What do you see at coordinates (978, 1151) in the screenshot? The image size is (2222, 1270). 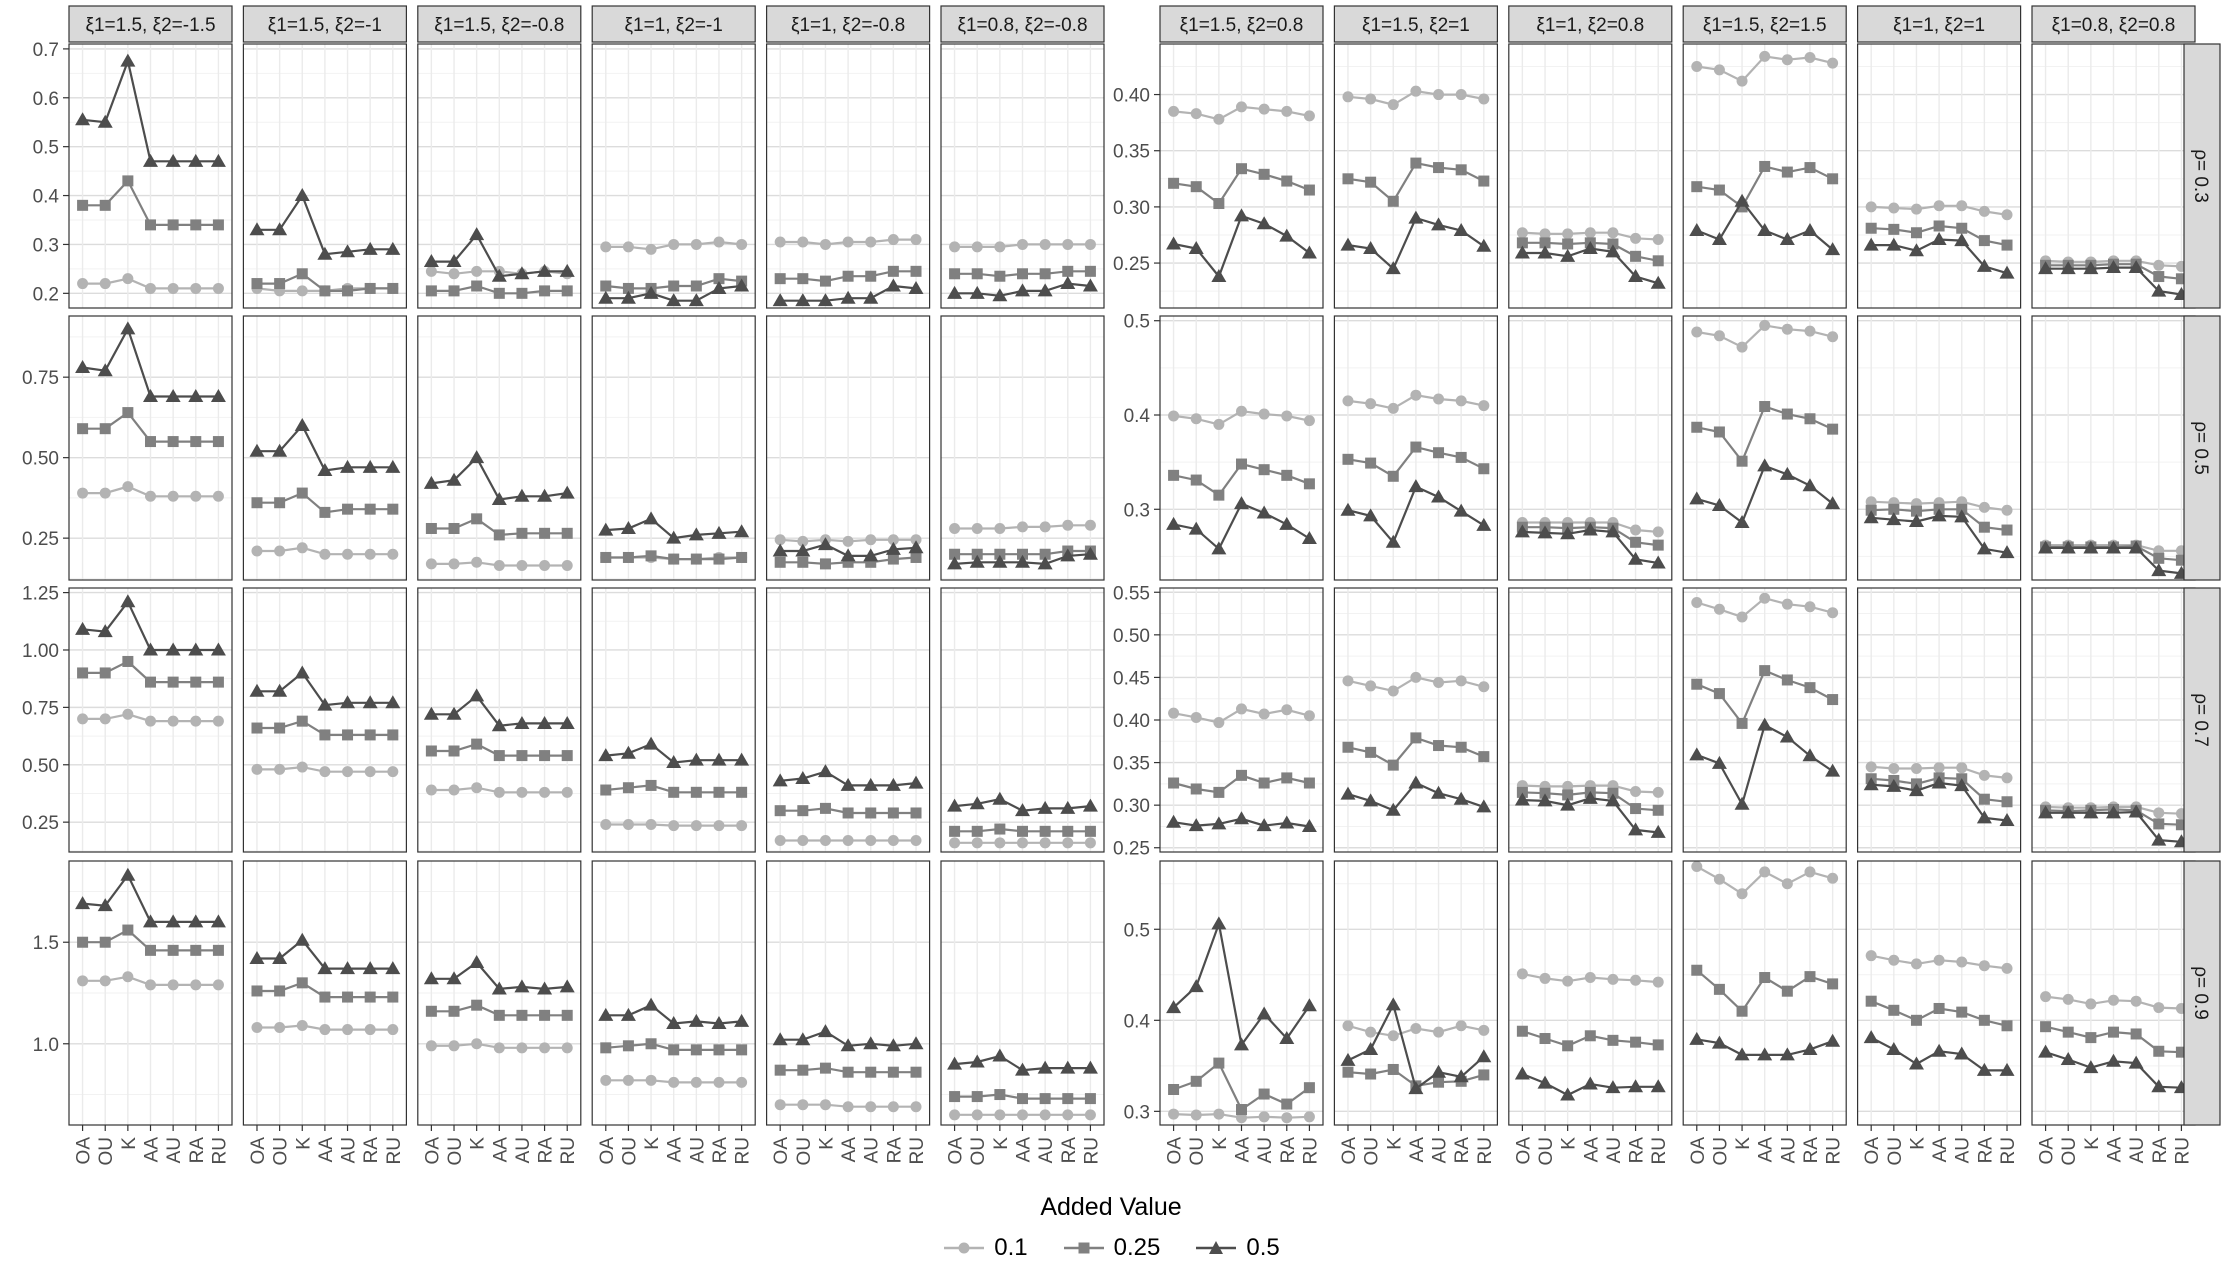 I see `x-tick-label: OU` at bounding box center [978, 1151].